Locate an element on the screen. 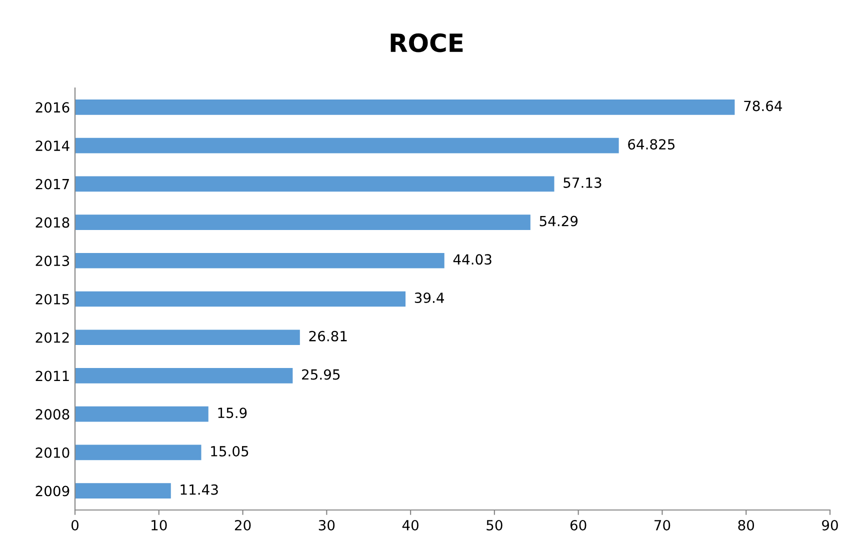 The image size is (853, 554). y-tick-label: 2018 is located at coordinates (53, 222).